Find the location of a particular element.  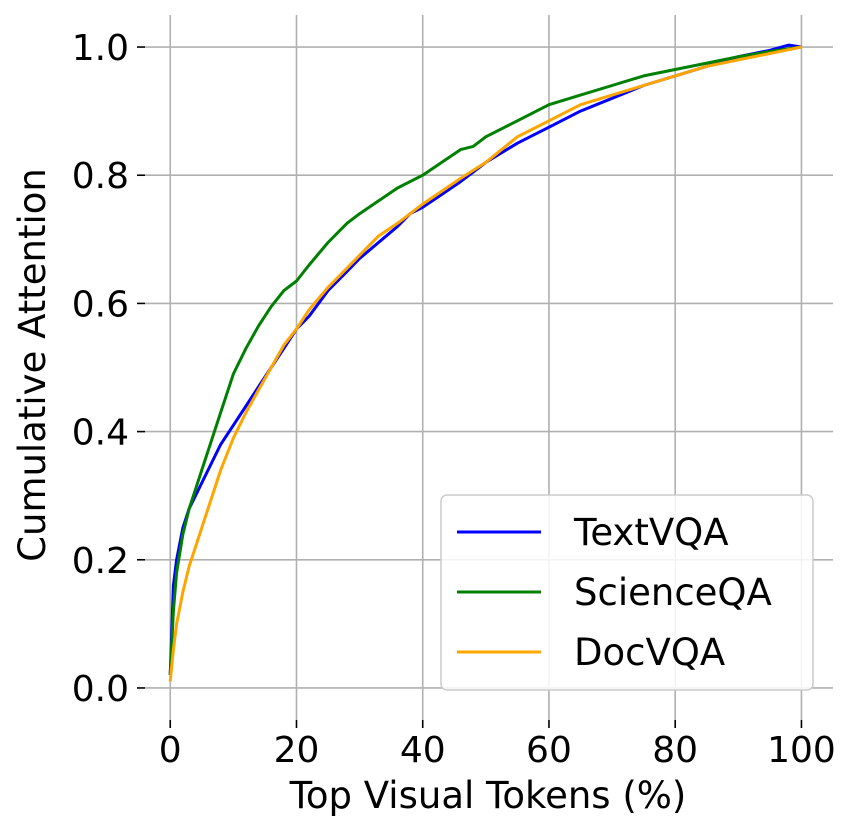

x-tick-label: 0 is located at coordinates (170, 750).